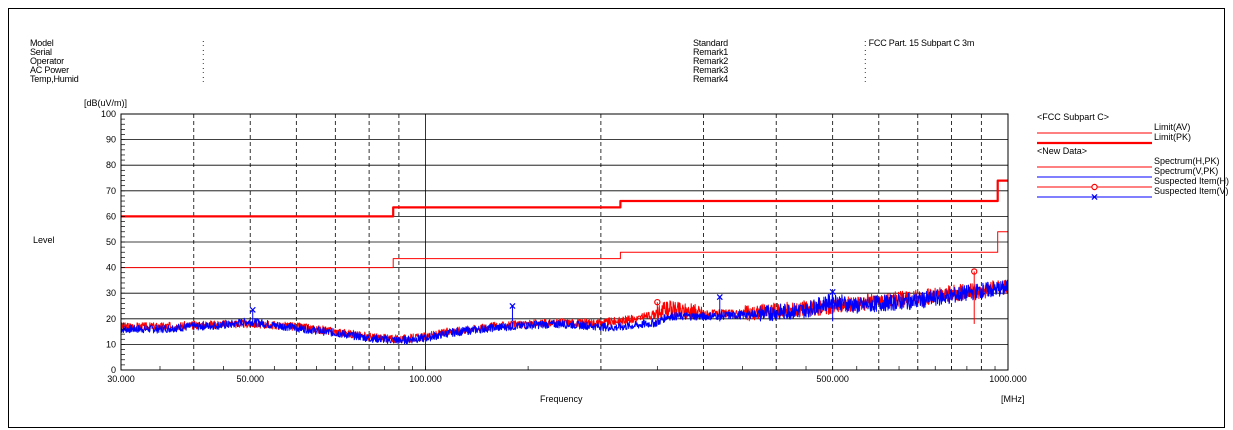 This screenshot has height=430, width=1233. I want to click on y-tick-label: 0, so click(113, 370).